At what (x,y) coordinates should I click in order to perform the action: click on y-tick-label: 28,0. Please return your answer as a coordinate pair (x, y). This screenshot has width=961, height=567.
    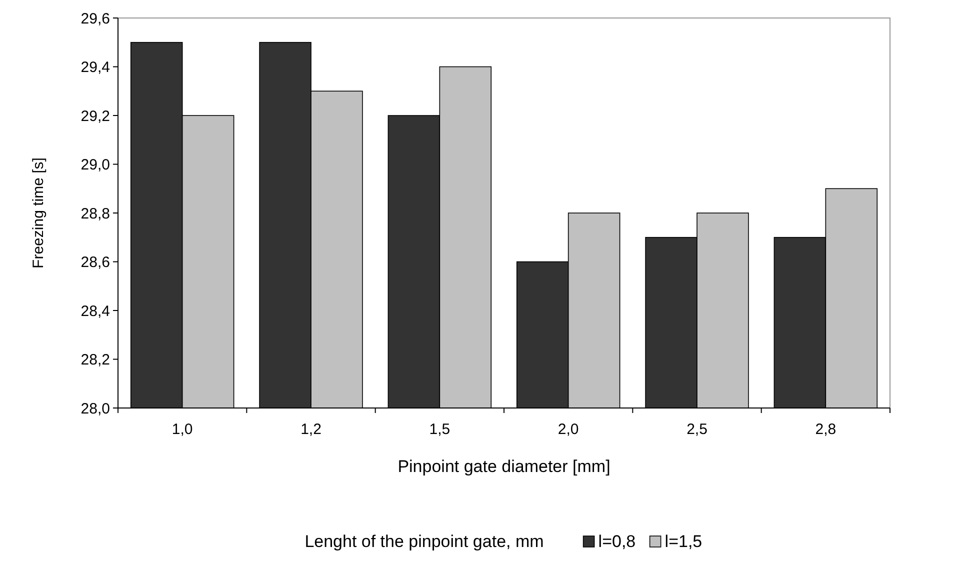
    Looking at the image, I should click on (95, 409).